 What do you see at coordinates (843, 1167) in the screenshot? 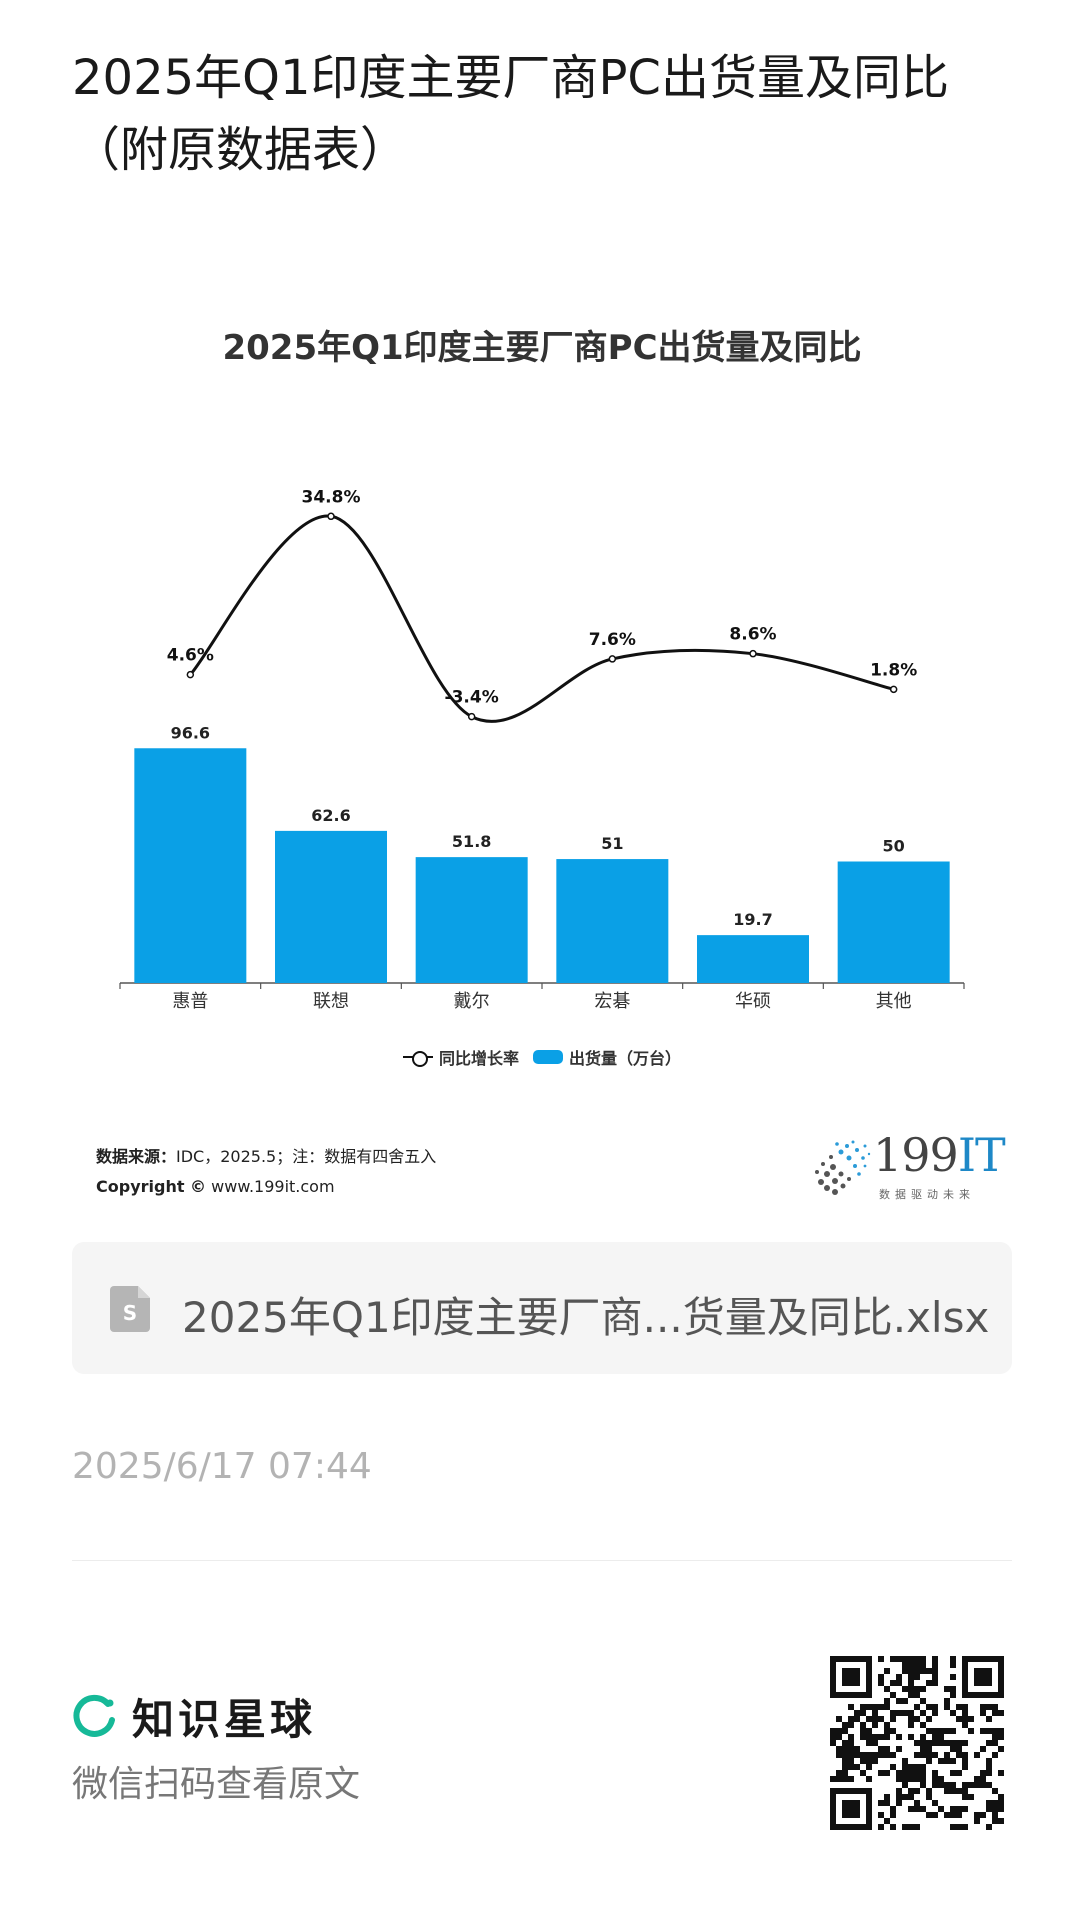
I see `brand-dots-icon` at bounding box center [843, 1167].